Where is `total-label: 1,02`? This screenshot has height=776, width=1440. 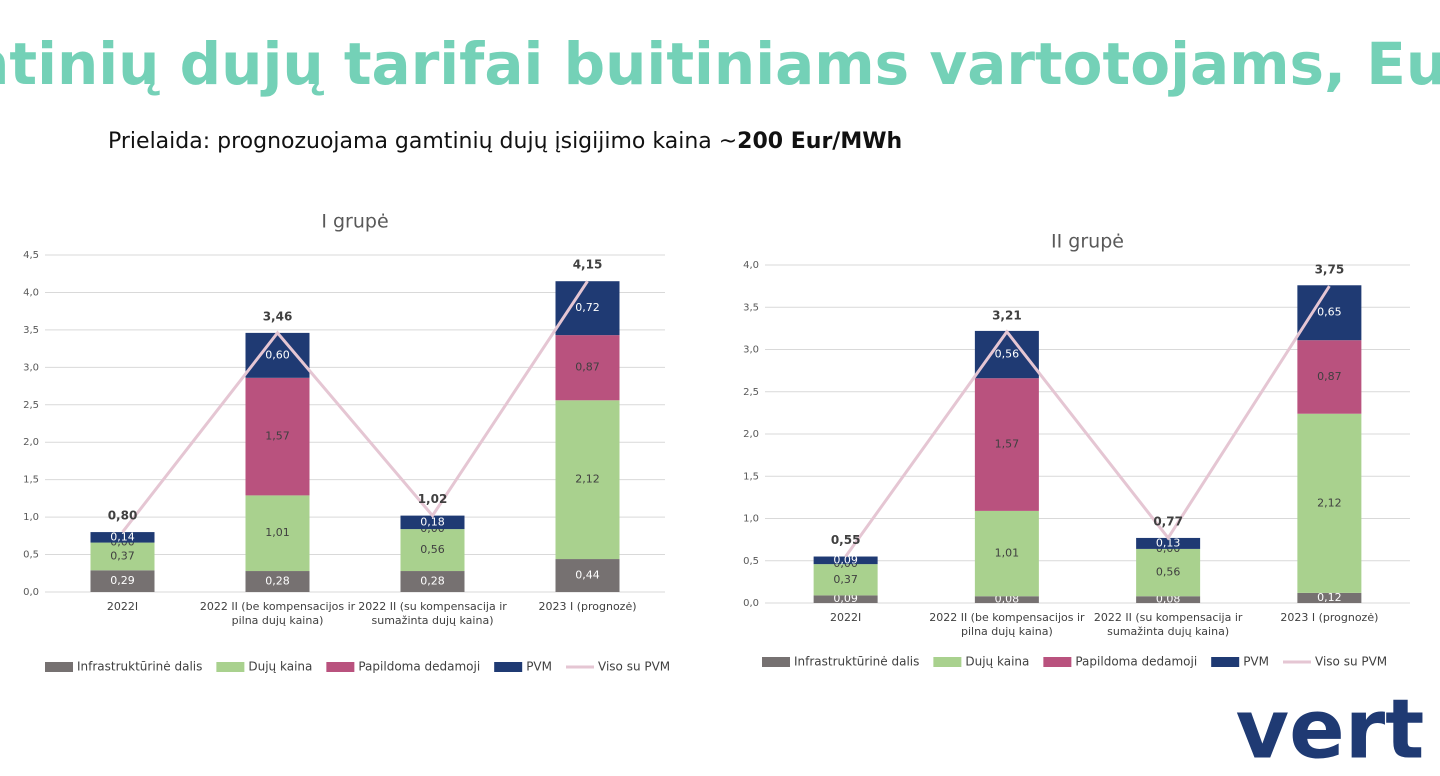
total-label: 1,02 is located at coordinates (433, 499).